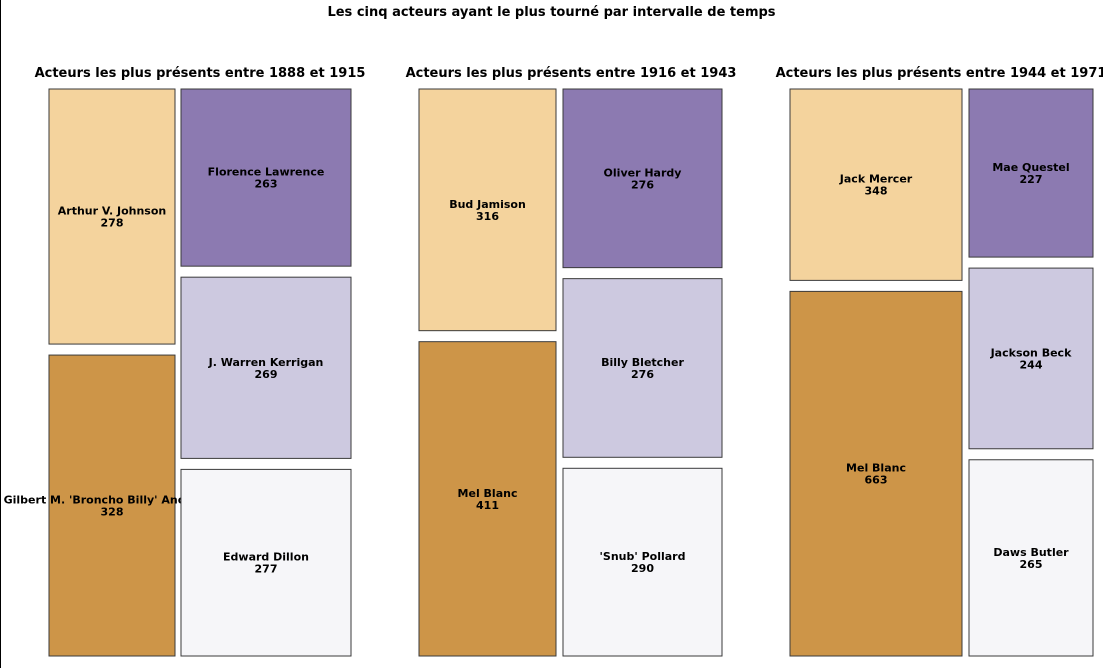  I want to click on tile-value-label: 278, so click(112, 223).